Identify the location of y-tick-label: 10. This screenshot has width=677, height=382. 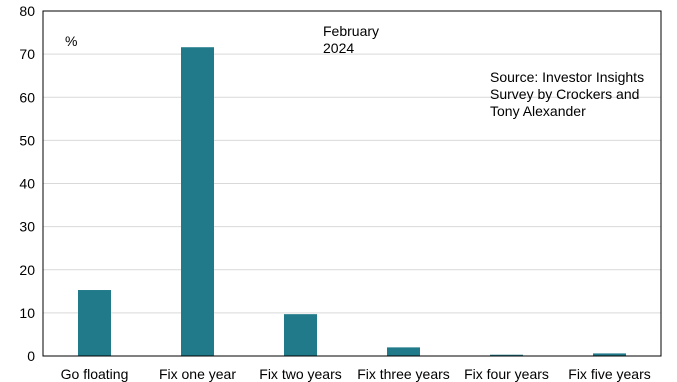
(27, 313).